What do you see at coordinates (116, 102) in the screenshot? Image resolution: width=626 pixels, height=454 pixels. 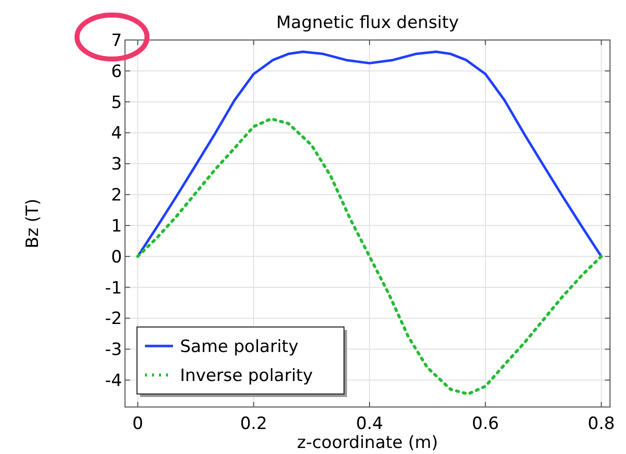 I see `y-tick-label: 5` at bounding box center [116, 102].